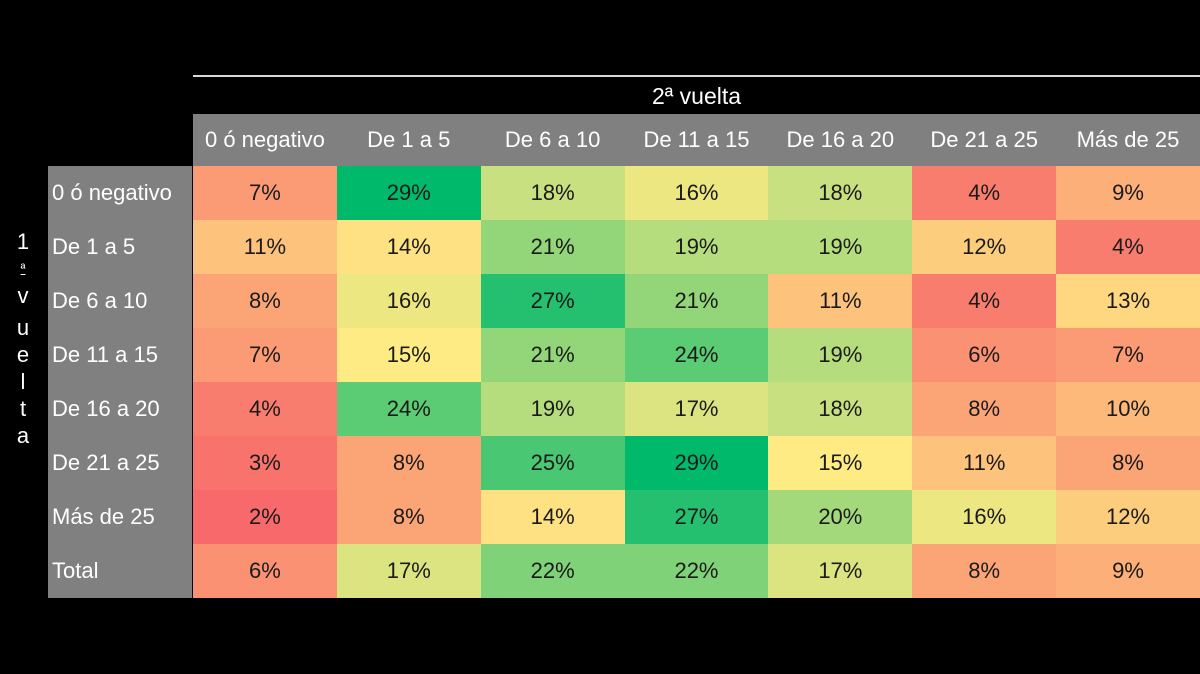 This screenshot has width=1200, height=674. Describe the element at coordinates (984, 139) in the screenshot. I see `column-header: De 21 a 25` at that location.